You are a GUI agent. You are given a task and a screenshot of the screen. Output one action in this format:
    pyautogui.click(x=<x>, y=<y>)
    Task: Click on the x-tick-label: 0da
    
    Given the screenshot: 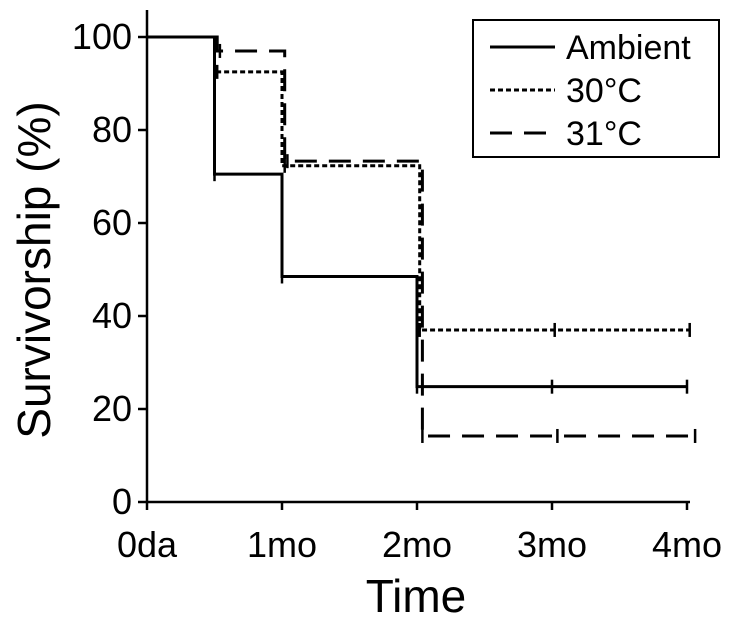 What is the action you would take?
    pyautogui.click(x=147, y=544)
    